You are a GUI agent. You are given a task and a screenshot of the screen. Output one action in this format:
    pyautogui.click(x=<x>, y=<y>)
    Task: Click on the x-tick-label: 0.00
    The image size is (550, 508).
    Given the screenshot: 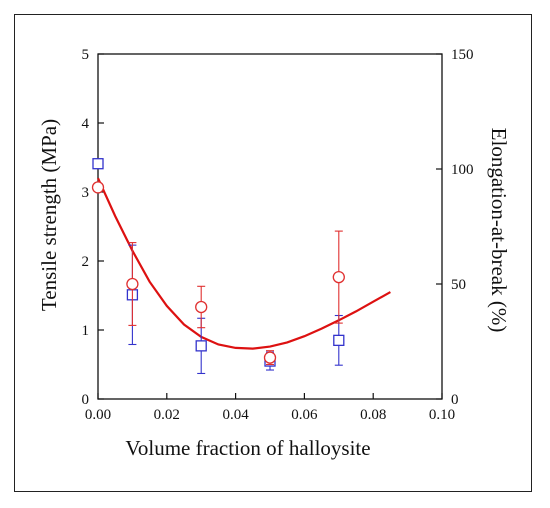 What is the action you would take?
    pyautogui.click(x=98, y=415)
    